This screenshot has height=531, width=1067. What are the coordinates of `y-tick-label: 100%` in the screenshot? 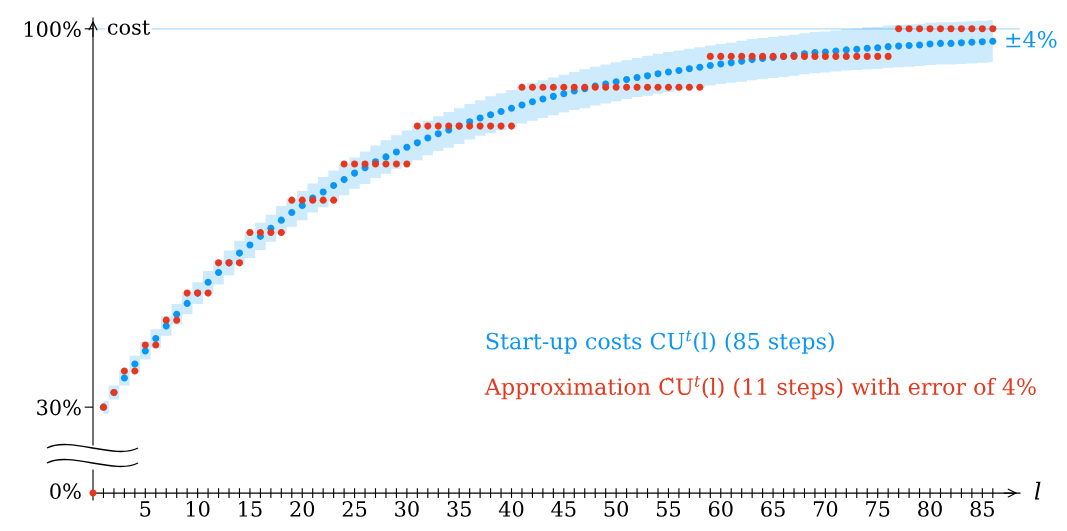 It's located at (52, 29).